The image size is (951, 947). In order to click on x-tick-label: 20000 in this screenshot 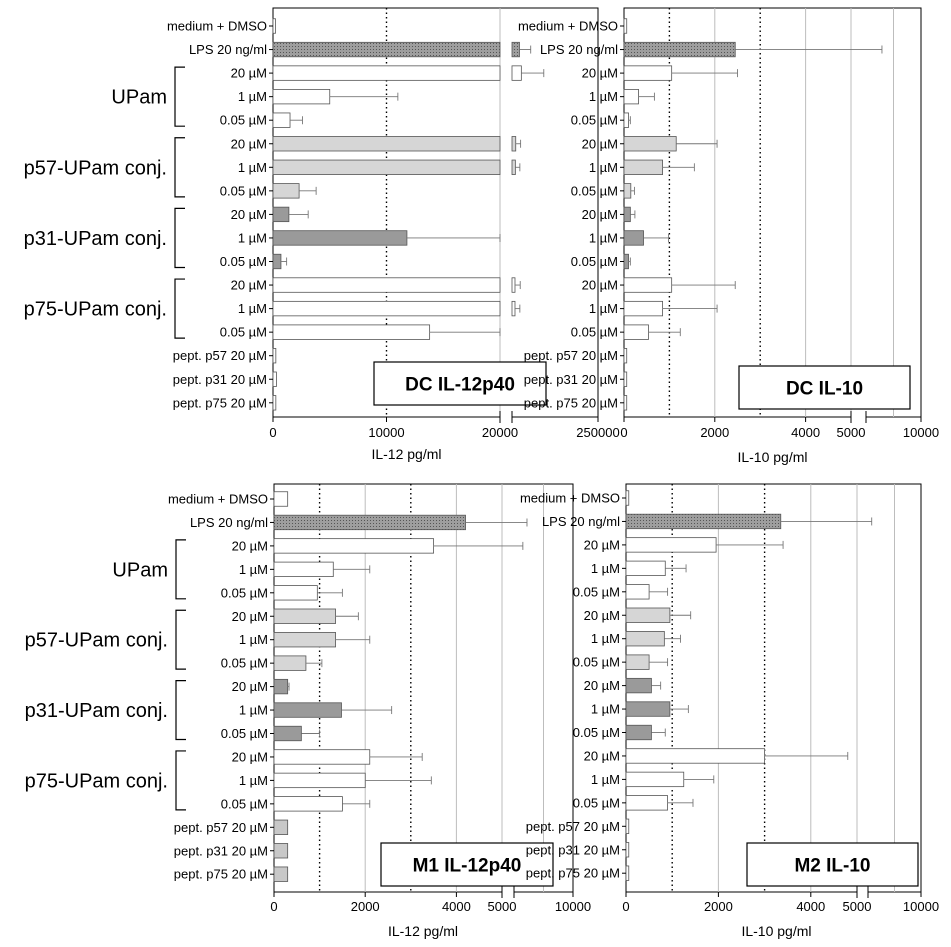, I will do `click(500, 432)`.